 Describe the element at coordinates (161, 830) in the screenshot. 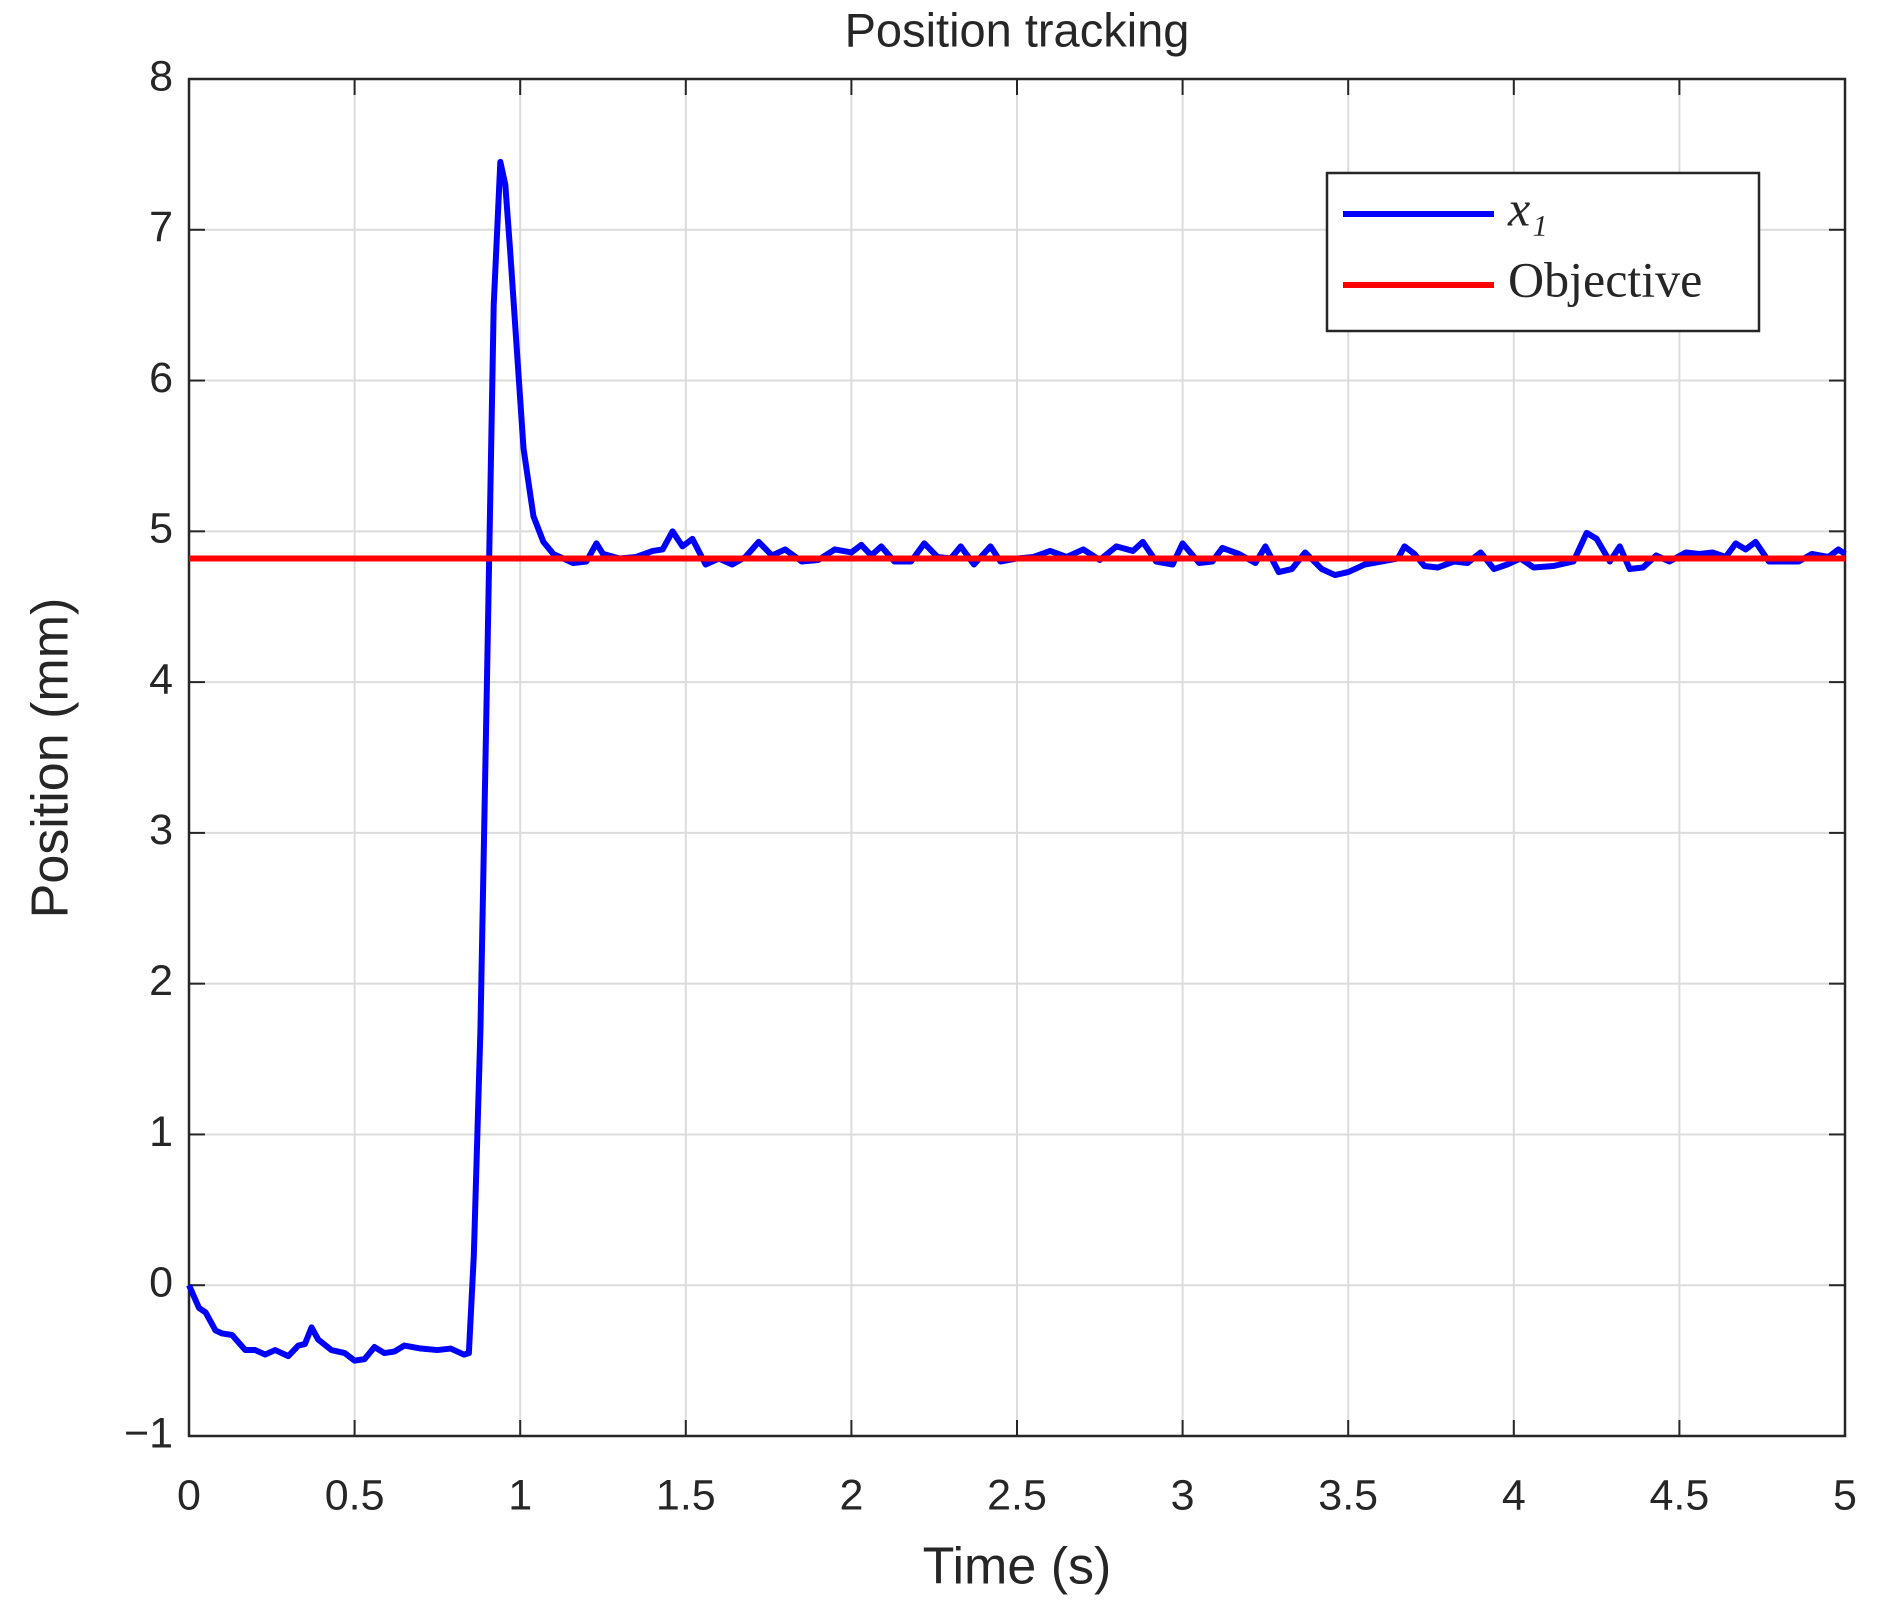

I see `y-tick-label: 3` at that location.